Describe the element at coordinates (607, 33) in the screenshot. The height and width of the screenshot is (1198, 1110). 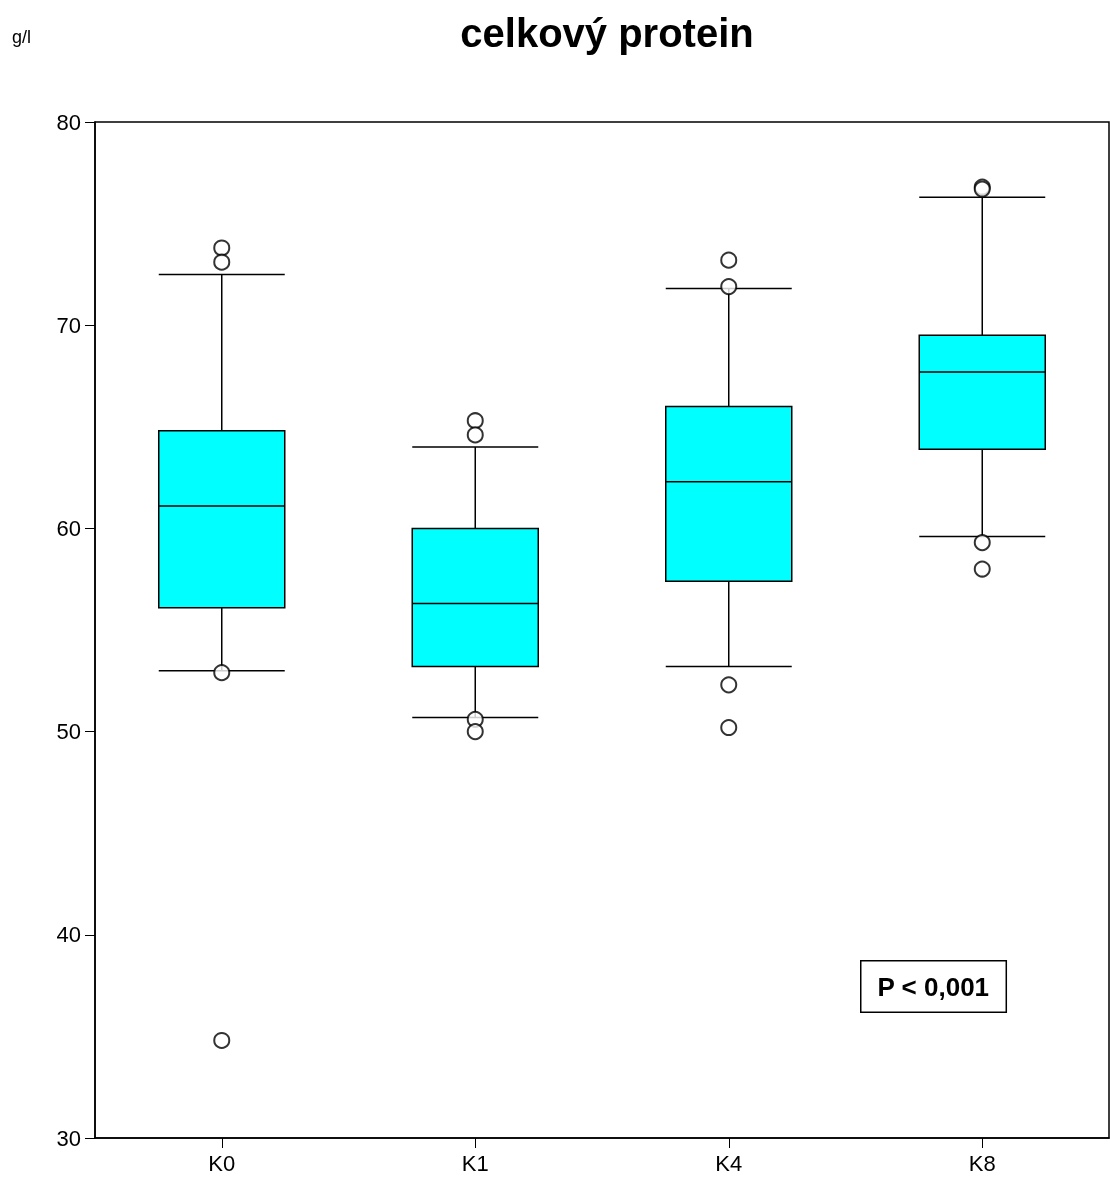
I see `chart-title: celkový protein` at that location.